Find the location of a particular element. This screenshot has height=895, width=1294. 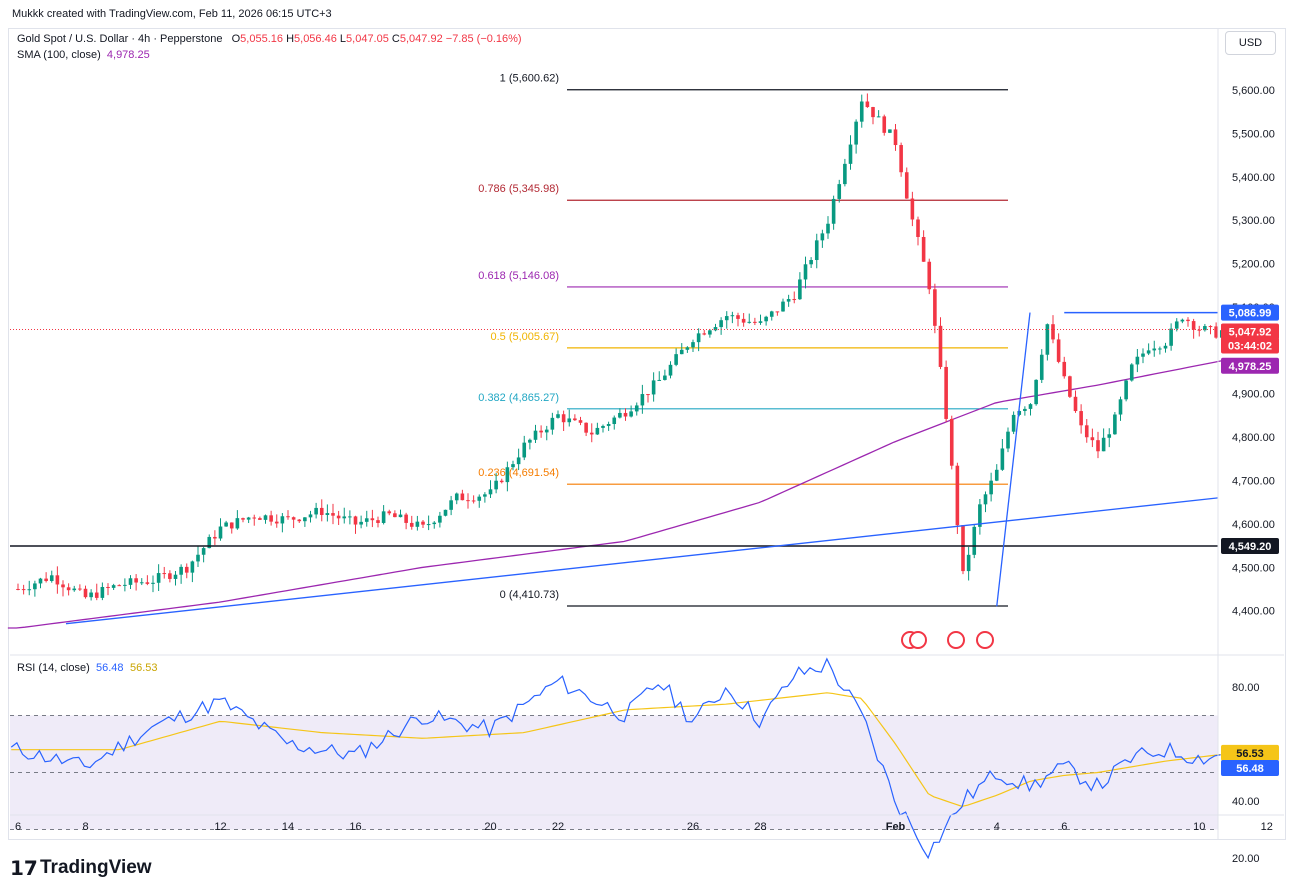

sma-badge-bg is located at coordinates (1250, 365).